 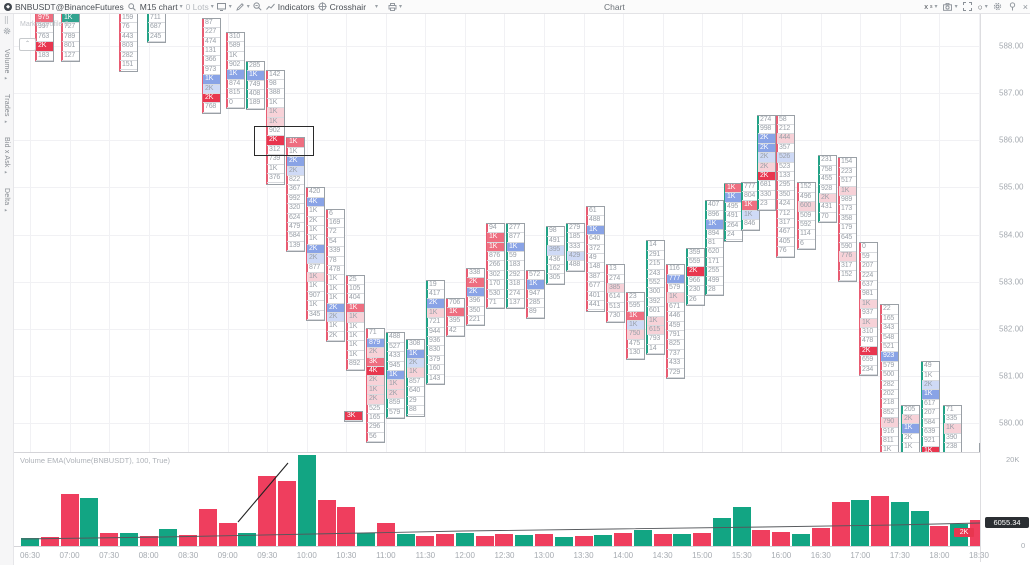 What do you see at coordinates (982, 6) in the screenshot?
I see `theme-button: ○ ▾` at bounding box center [982, 6].